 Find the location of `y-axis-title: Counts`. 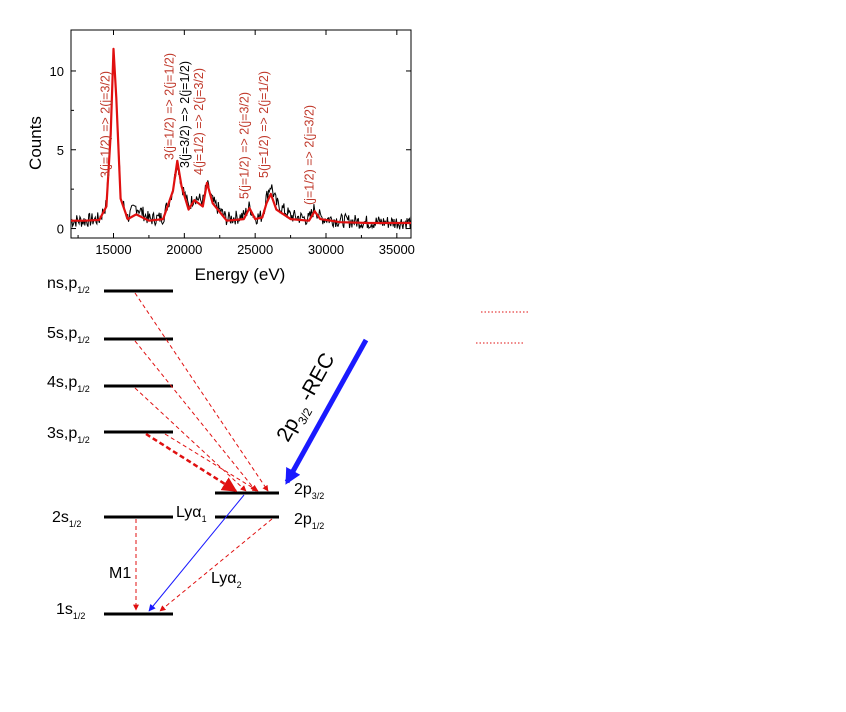

y-axis-title: Counts is located at coordinates (35, 143).